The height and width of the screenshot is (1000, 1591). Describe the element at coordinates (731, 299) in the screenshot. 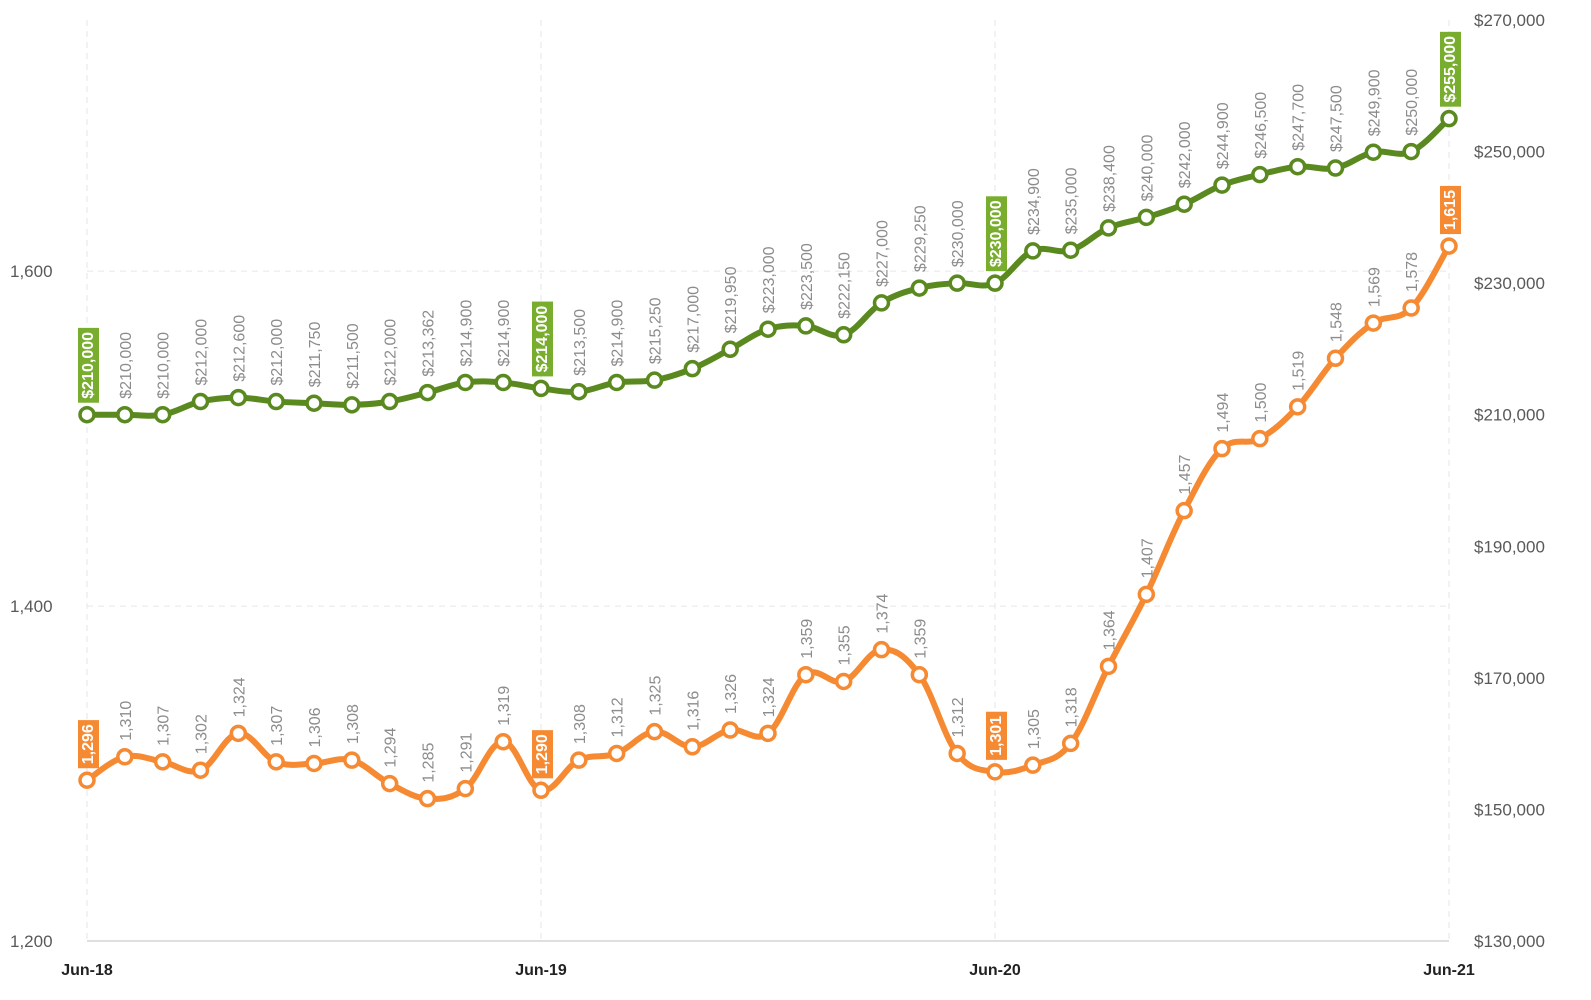

I see `value-label-group: $219,950` at that location.